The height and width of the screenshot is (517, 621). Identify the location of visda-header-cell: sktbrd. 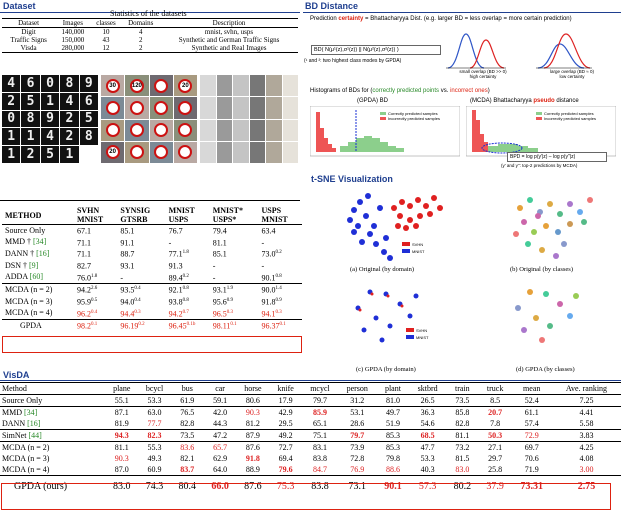
(427, 388).